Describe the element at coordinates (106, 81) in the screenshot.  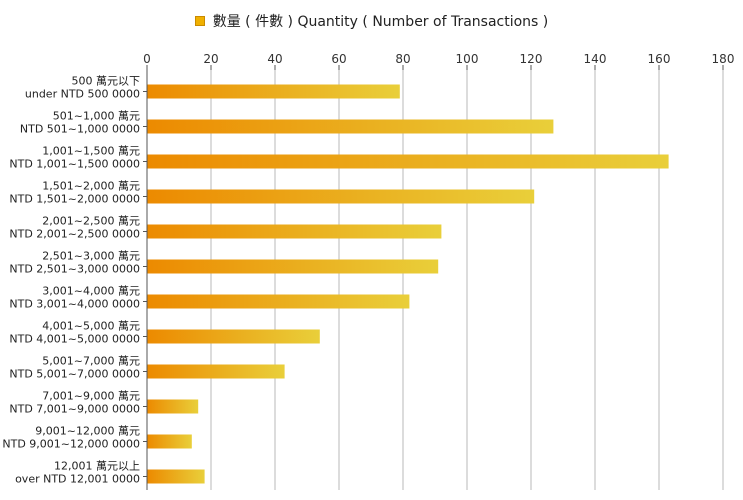
I see `category-label-line: 500 萬元以下` at that location.